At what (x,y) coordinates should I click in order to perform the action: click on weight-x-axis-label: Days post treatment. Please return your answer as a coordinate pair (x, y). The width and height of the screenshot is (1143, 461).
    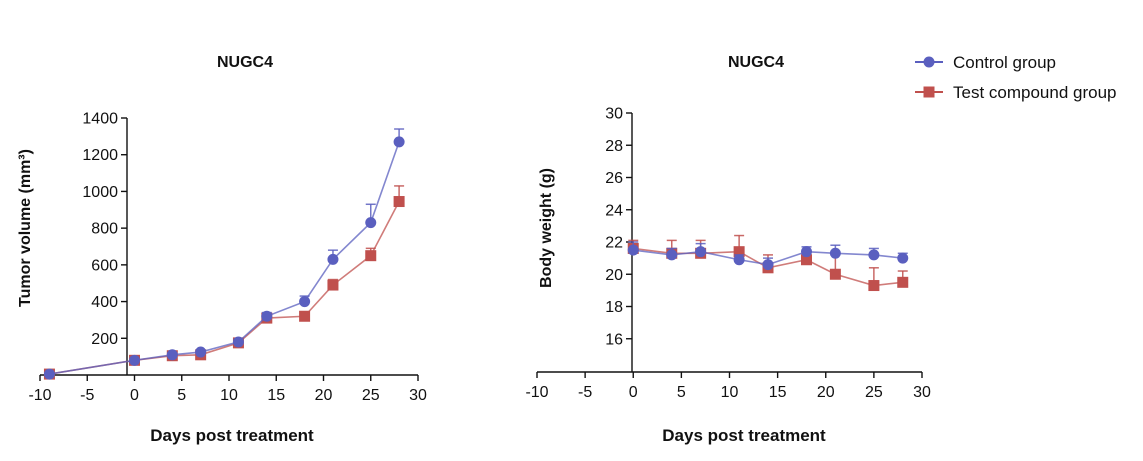
    Looking at the image, I should click on (744, 435).